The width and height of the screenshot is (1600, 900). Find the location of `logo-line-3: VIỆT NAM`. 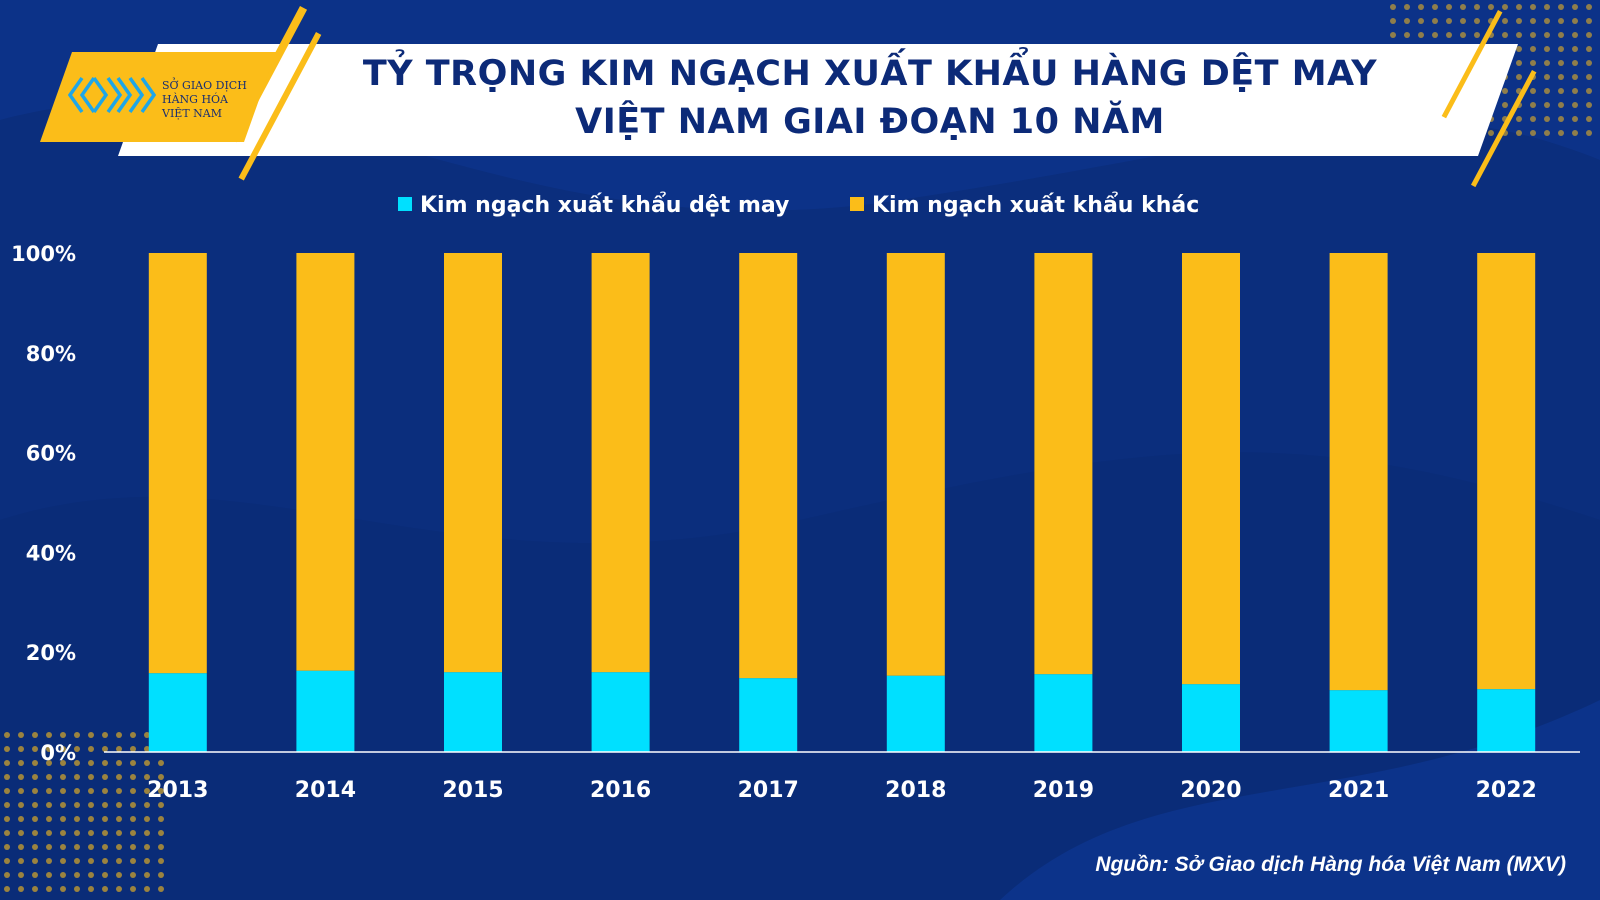

logo-line-3: VIỆT NAM is located at coordinates (192, 113).